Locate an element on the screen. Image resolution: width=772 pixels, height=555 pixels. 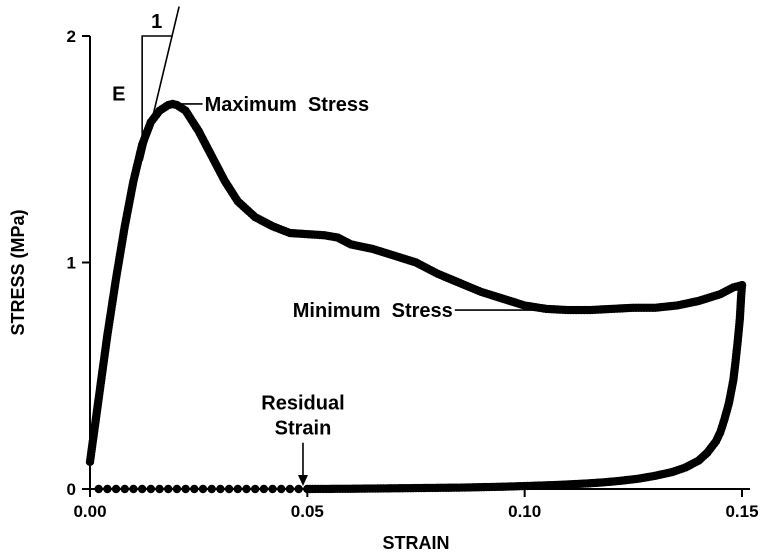
x-tick-label: 0.15 is located at coordinates (741, 511).